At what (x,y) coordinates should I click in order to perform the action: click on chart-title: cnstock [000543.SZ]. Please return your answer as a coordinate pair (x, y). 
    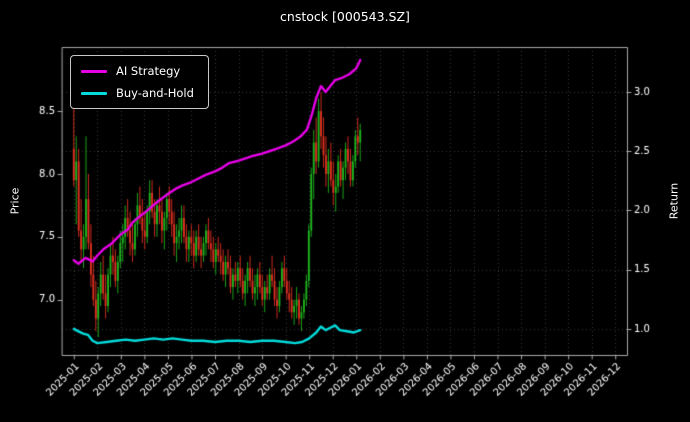
    Looking at the image, I should click on (345, 16).